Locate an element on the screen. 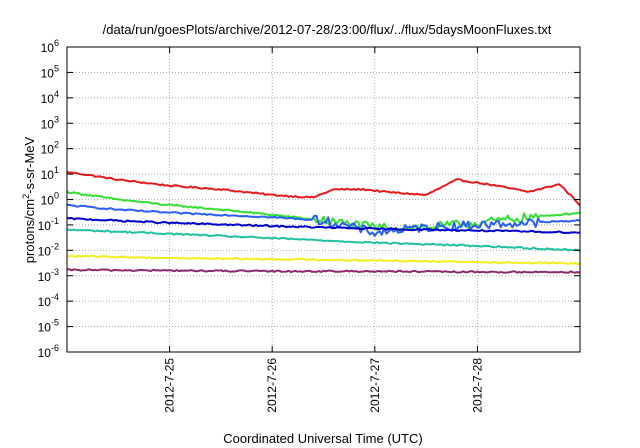  y-axis-label-base: protons/cm is located at coordinates (29, 231).